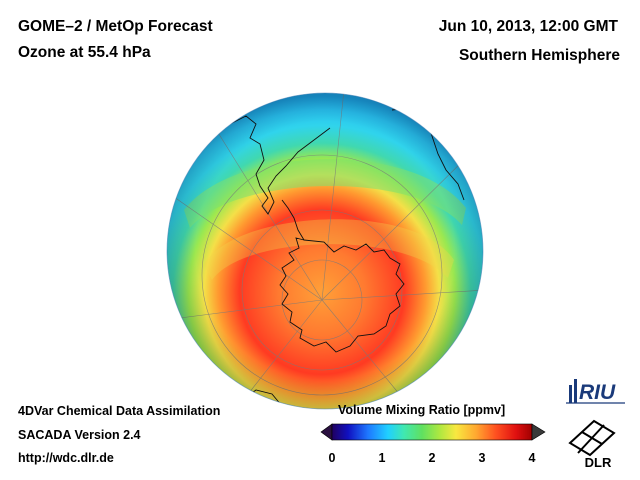 The width and height of the screenshot is (640, 480). I want to click on colorbar-tick: 1, so click(382, 458).